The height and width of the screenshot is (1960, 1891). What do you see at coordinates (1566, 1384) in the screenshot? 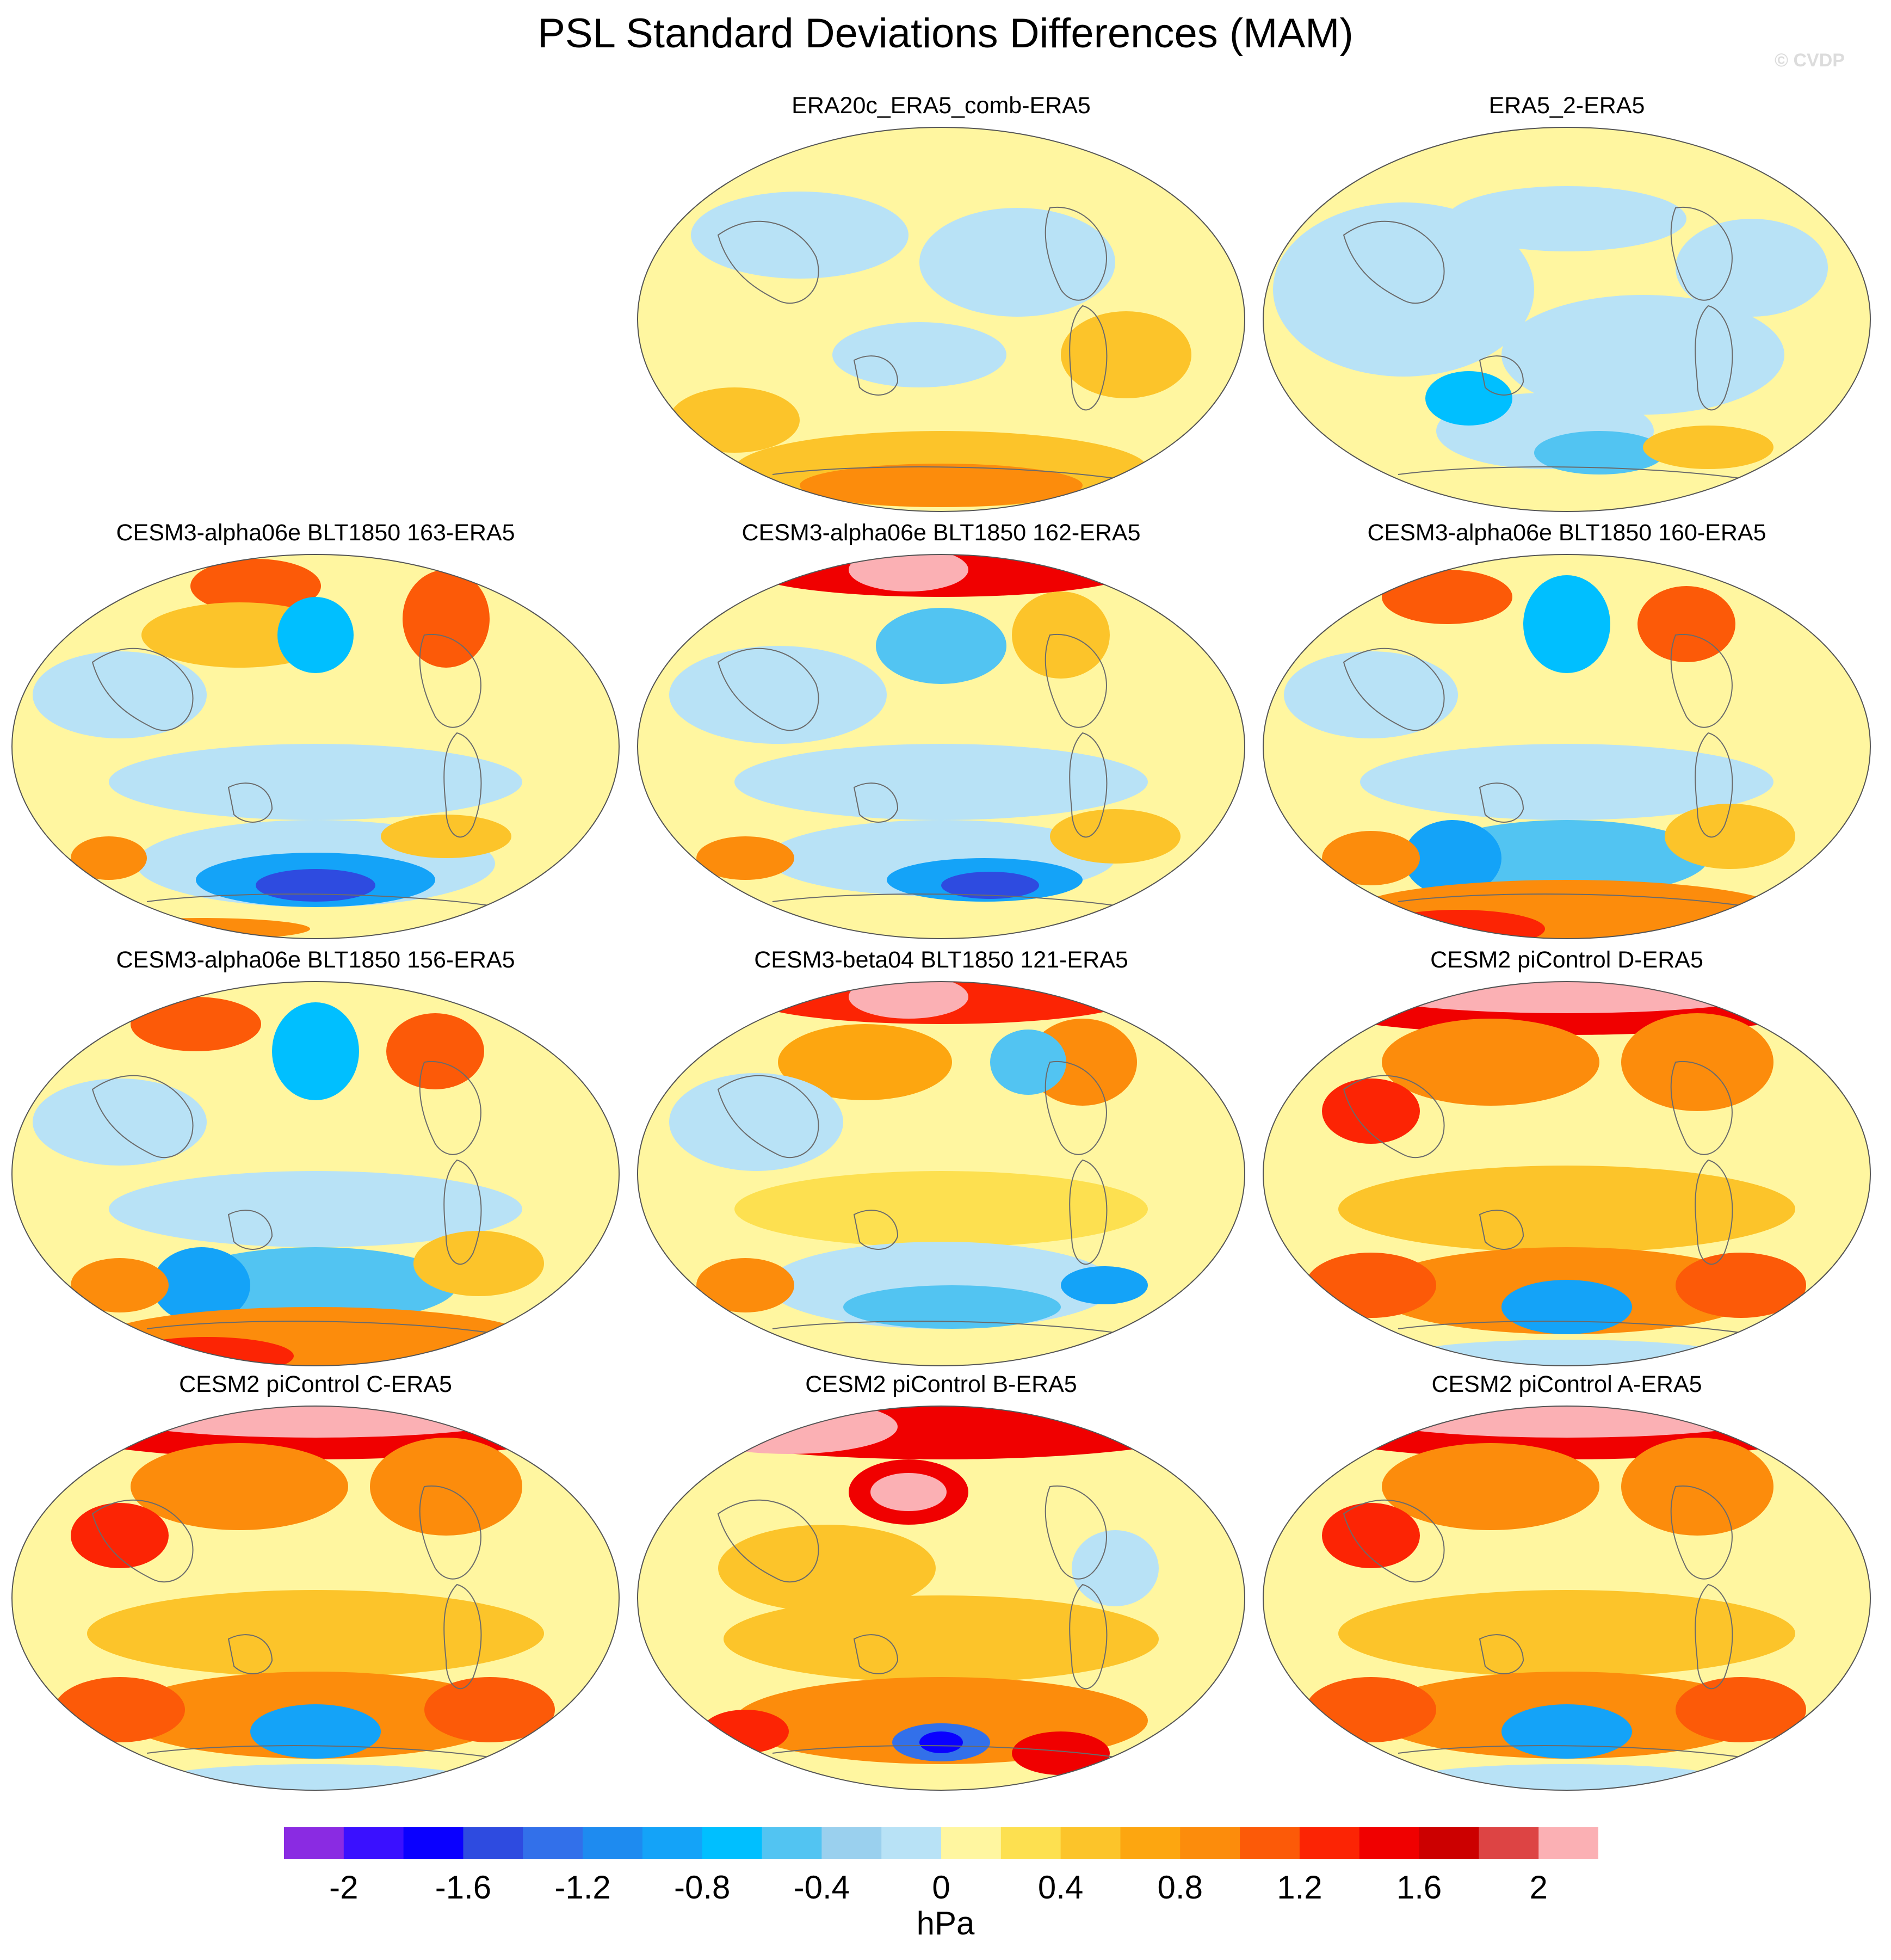
I see `panel-title: CESM2 piControl A-ERA5` at bounding box center [1566, 1384].